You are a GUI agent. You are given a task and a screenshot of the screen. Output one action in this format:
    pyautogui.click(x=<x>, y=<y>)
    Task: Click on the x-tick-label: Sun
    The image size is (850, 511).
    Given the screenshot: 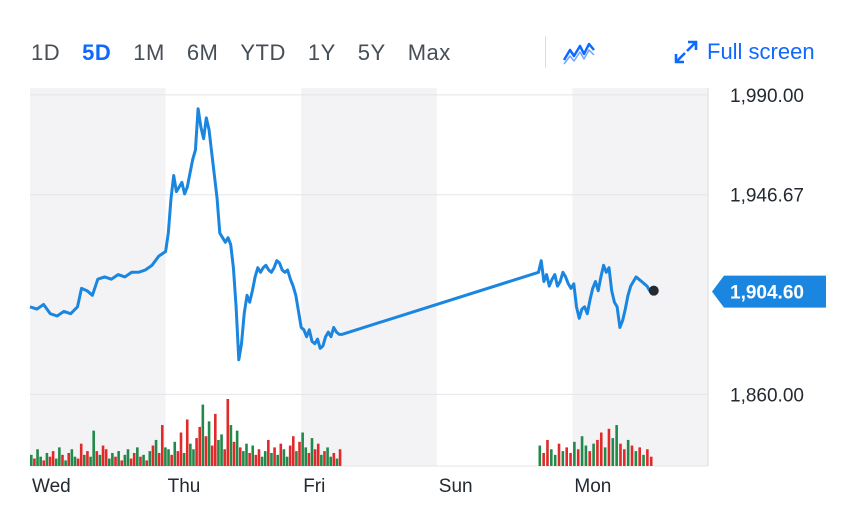 What is the action you would take?
    pyautogui.click(x=456, y=486)
    